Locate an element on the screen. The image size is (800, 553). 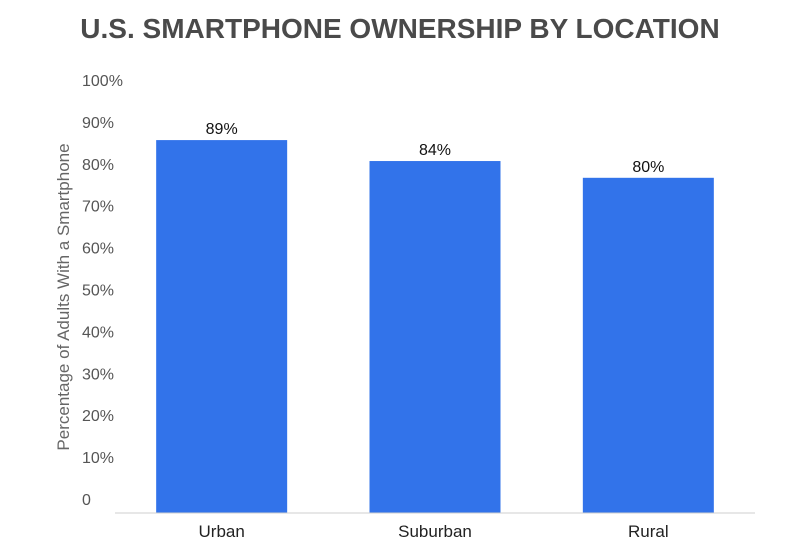
data-label-suburban: 84% is located at coordinates (435, 150).